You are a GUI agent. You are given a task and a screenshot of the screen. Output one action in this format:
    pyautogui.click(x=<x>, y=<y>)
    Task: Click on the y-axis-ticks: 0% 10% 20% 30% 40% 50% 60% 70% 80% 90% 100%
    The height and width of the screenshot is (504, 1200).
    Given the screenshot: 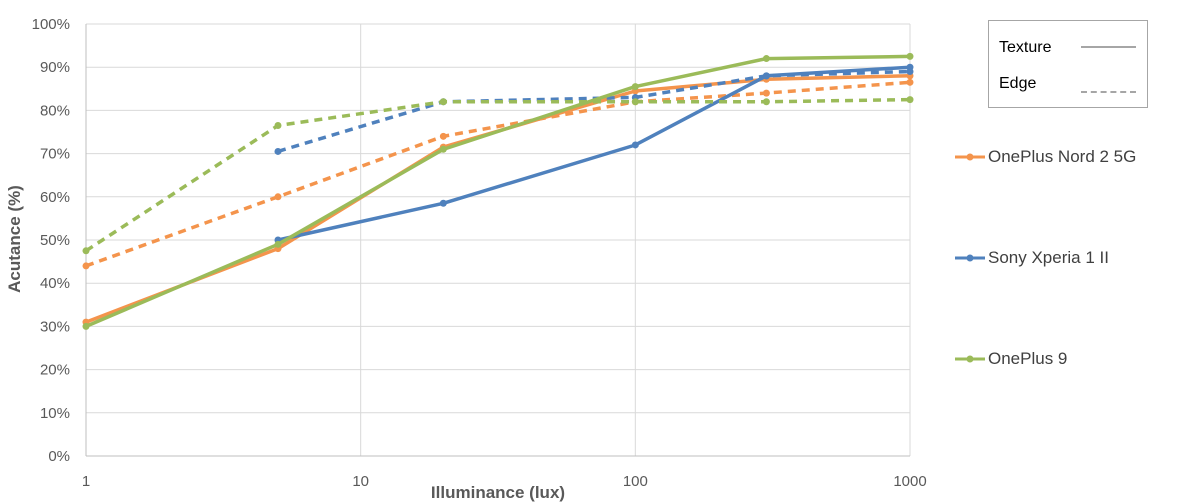 What is the action you would take?
    pyautogui.click(x=51, y=240)
    